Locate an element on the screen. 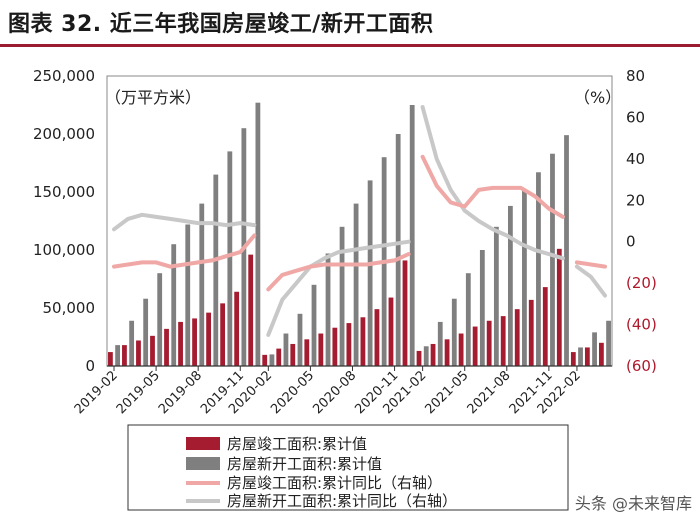  right-tick-label: 80 is located at coordinates (635, 76).